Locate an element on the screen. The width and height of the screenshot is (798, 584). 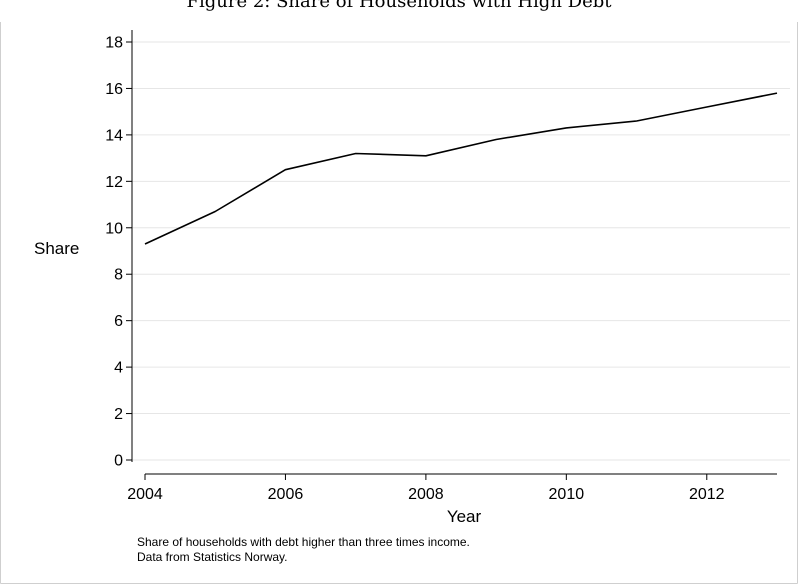
y-tick-label-6: 6 is located at coordinates (118, 321).